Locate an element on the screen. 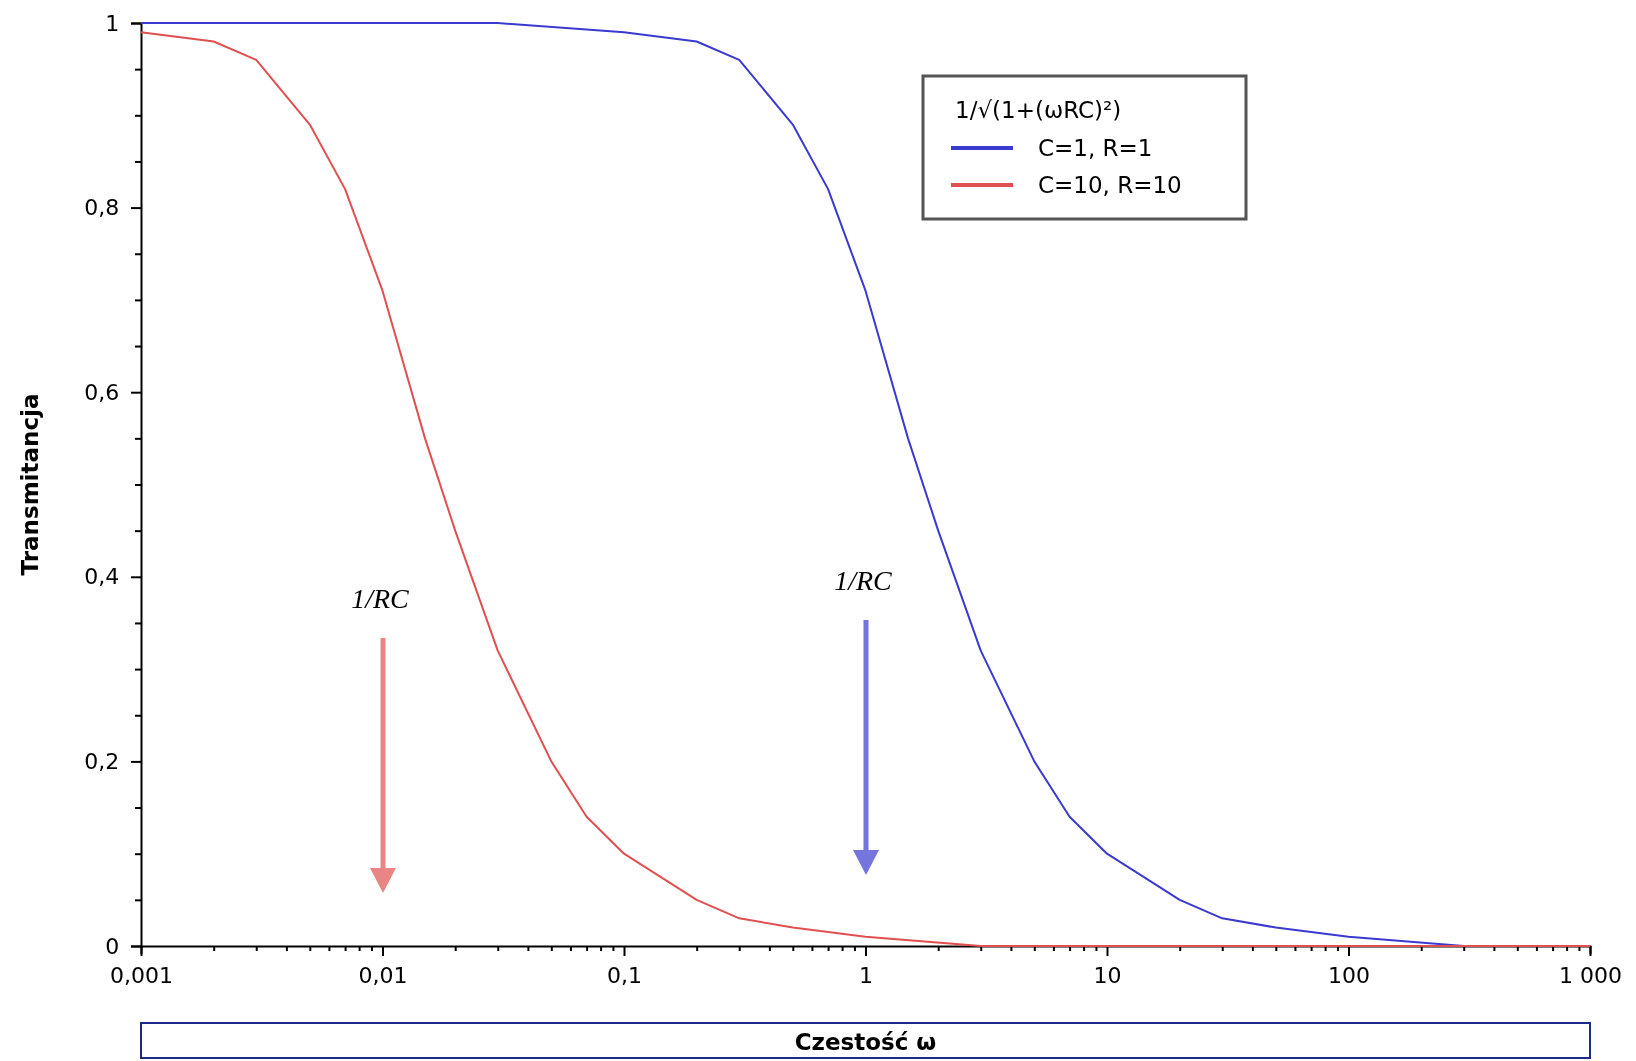 The width and height of the screenshot is (1636, 1061). y-tick-label: 0,2 is located at coordinates (102, 761).